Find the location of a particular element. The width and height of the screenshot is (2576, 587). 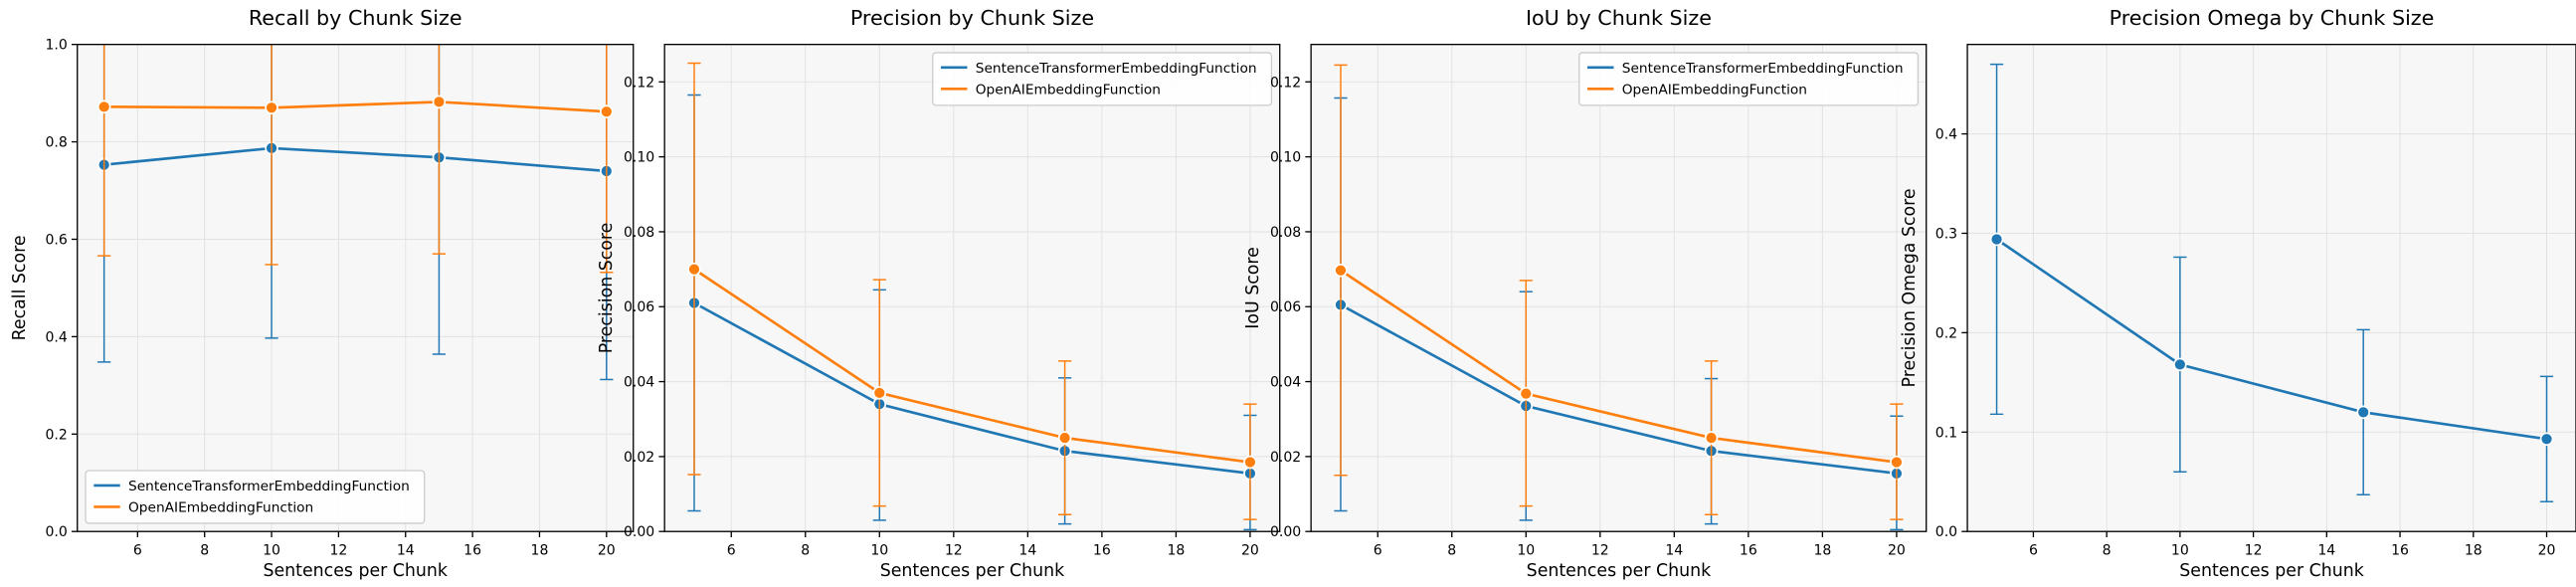

chart-title: Precision by Chunk Size is located at coordinates (972, 18).